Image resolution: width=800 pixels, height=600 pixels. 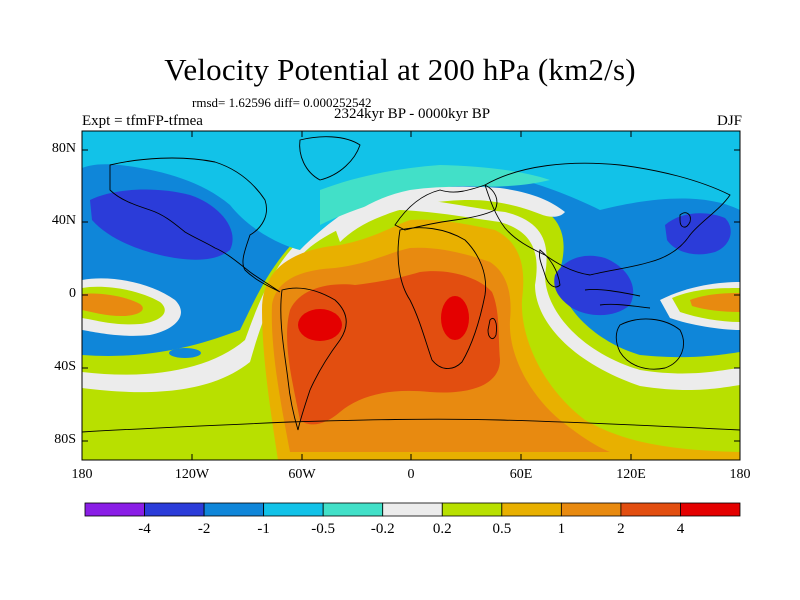 What do you see at coordinates (400, 69) in the screenshot?
I see `plot-title: Velocity Potential at 200 hPa (km2/s)` at bounding box center [400, 69].